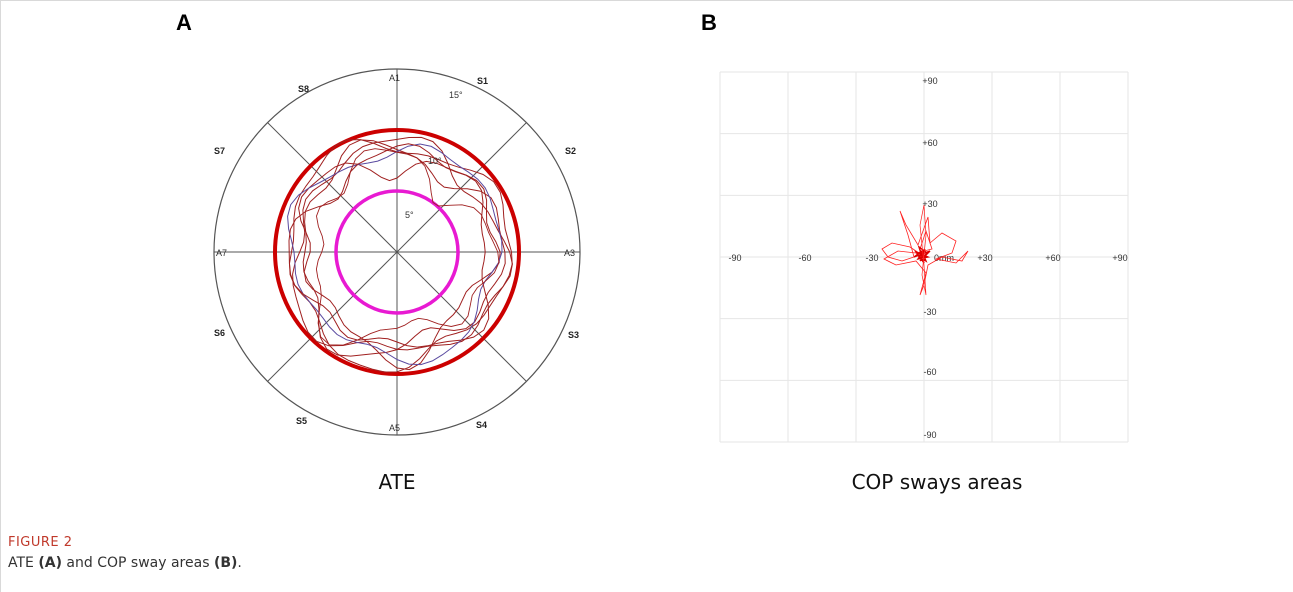  Describe the element at coordinates (409, 215) in the screenshot. I see `ring-label-5: 5°` at that location.